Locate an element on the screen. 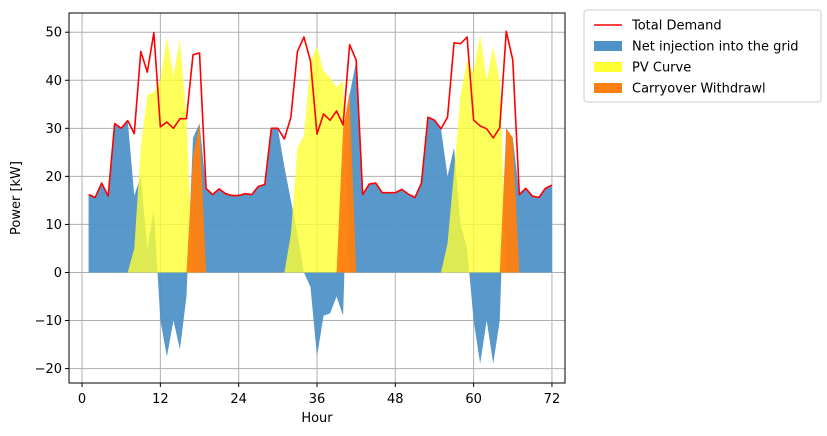 The height and width of the screenshot is (436, 827). y-tick-label: 0 is located at coordinates (58, 273).